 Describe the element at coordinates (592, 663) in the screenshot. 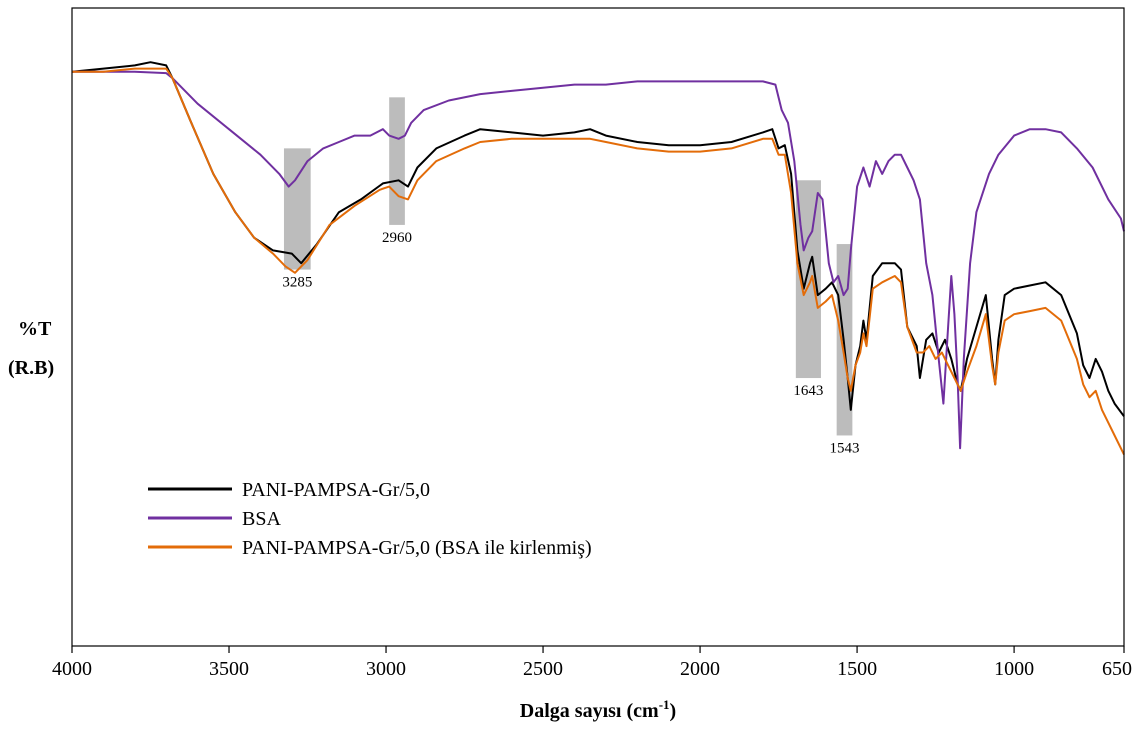

I see `x-axis-ticks: 4000 3500 3000 2500 2000 1500 1000 650` at that location.